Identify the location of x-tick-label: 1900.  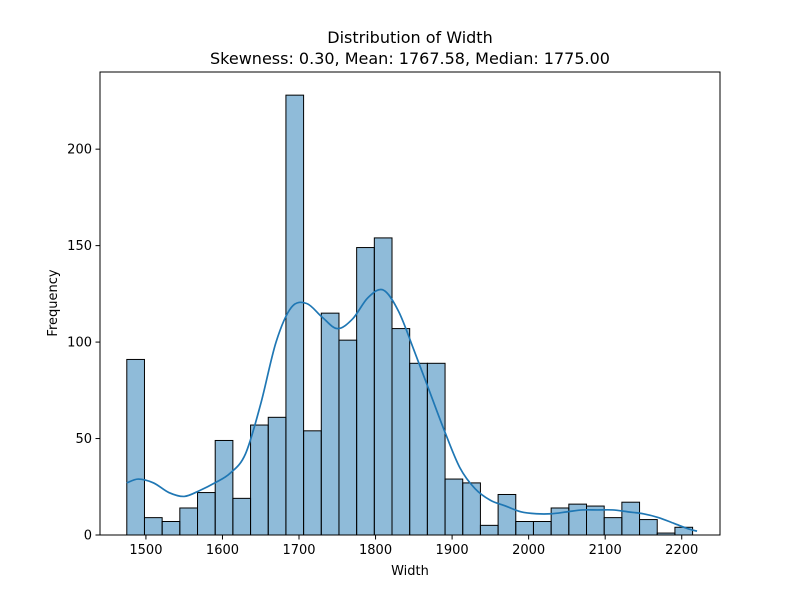
(452, 550).